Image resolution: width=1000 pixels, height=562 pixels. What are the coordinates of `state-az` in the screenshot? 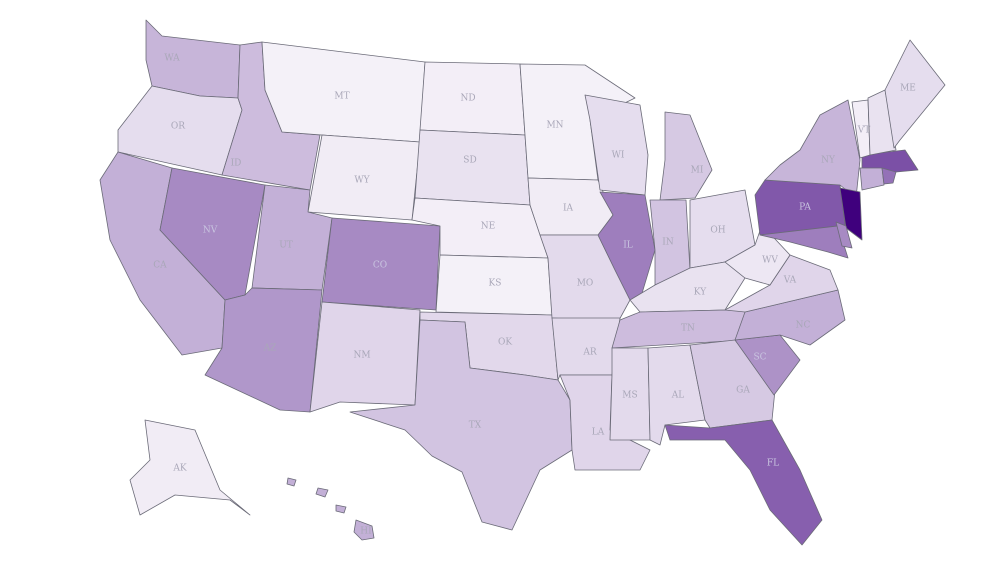 It's located at (263, 350).